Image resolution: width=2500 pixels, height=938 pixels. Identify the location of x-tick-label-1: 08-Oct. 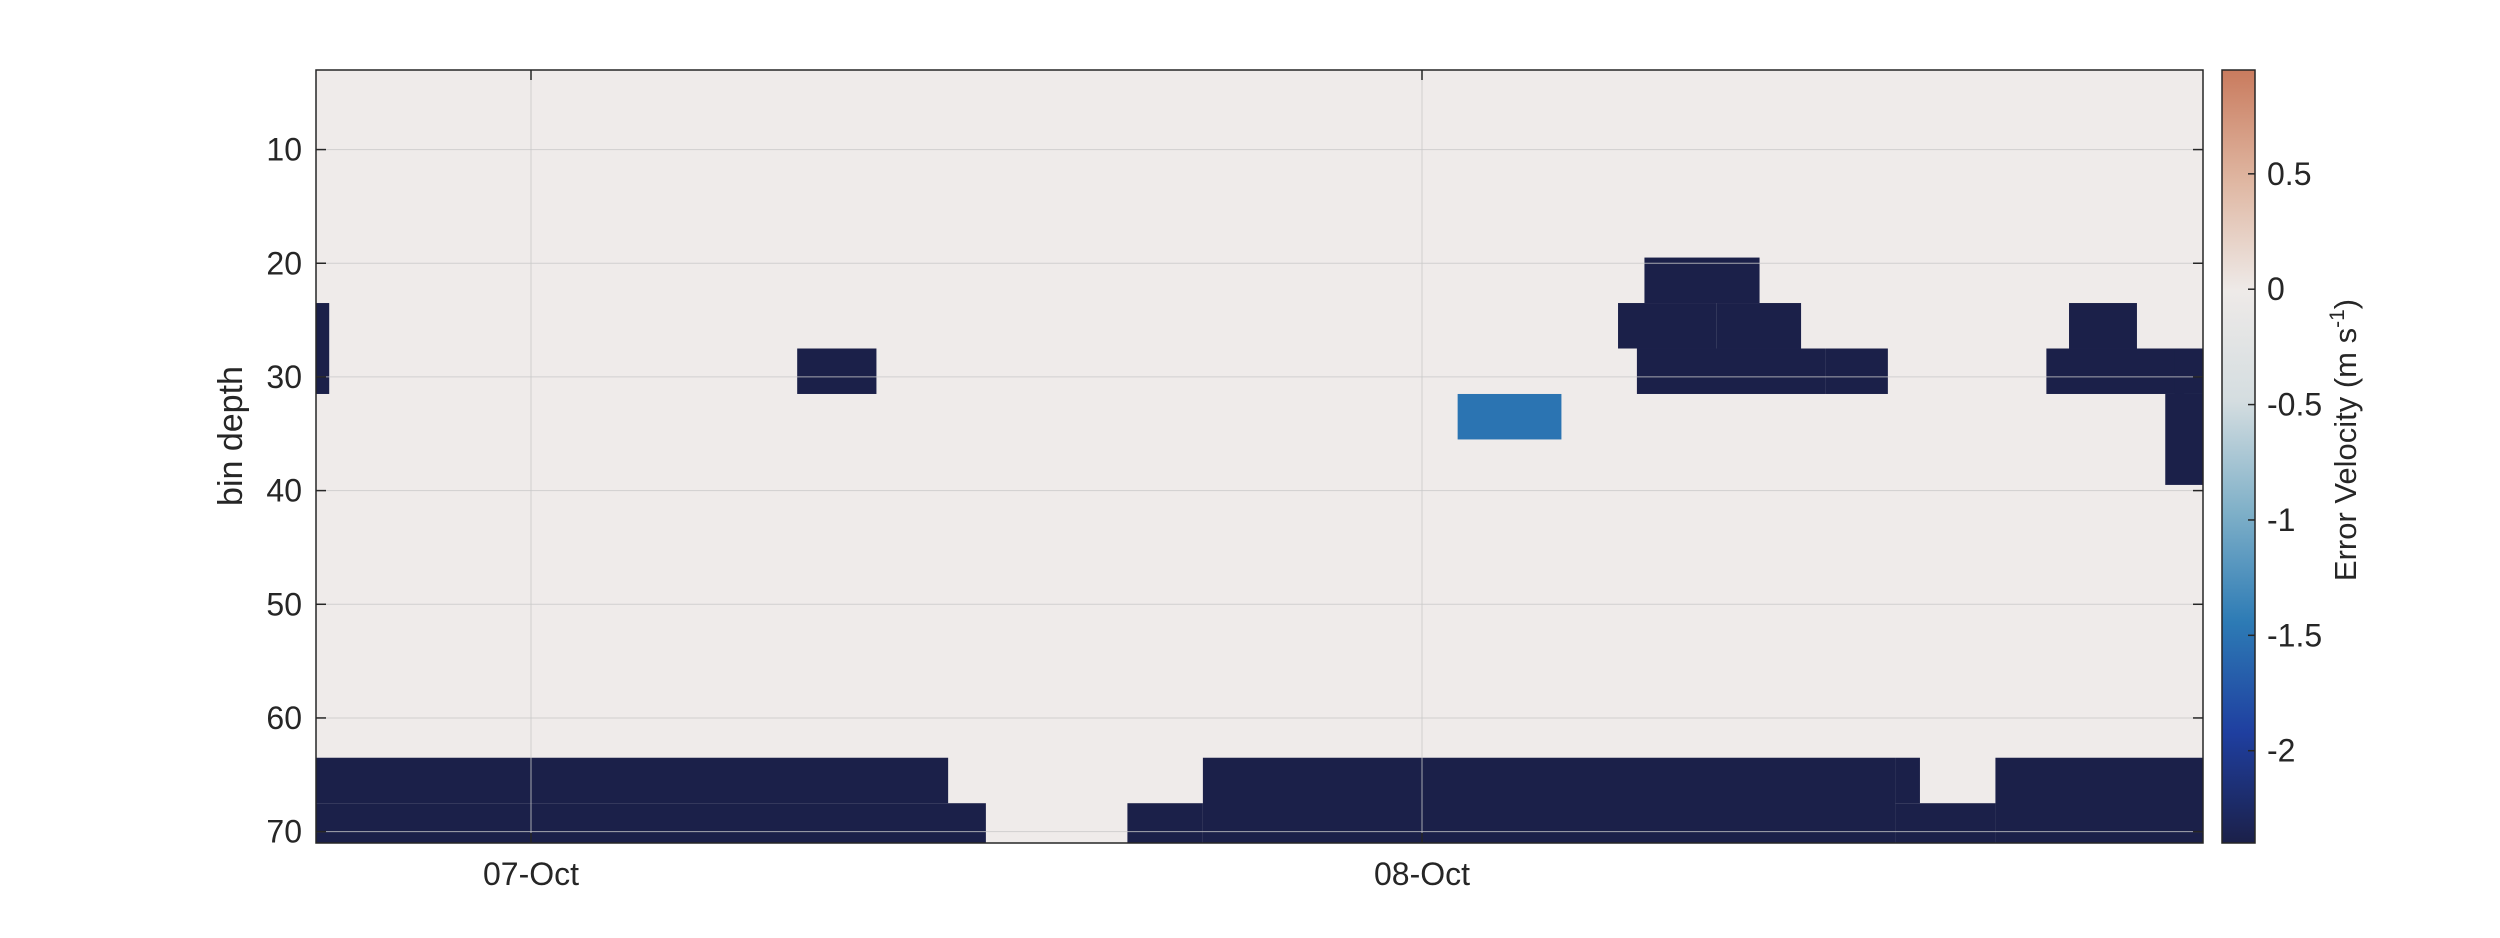
(1422, 874).